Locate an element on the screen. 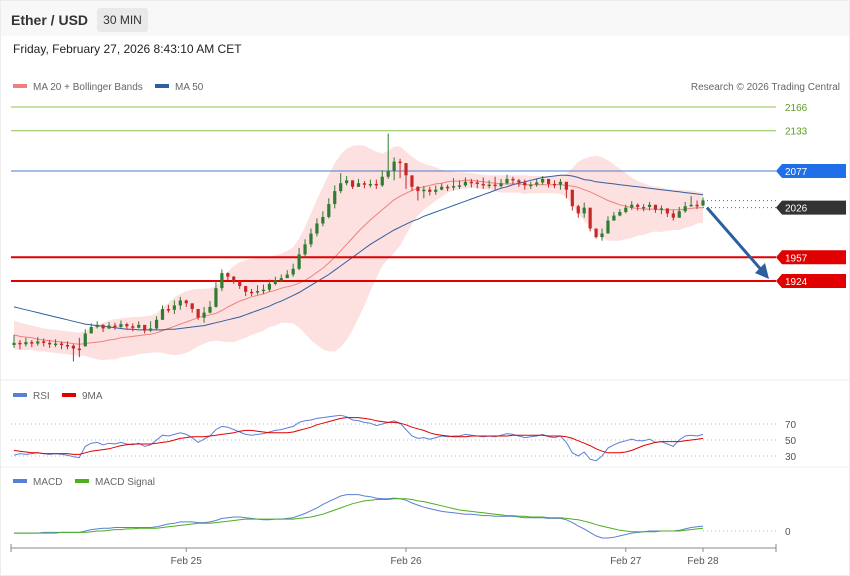 The width and height of the screenshot is (850, 576). instrument-title: Ether / USD is located at coordinates (50, 20).